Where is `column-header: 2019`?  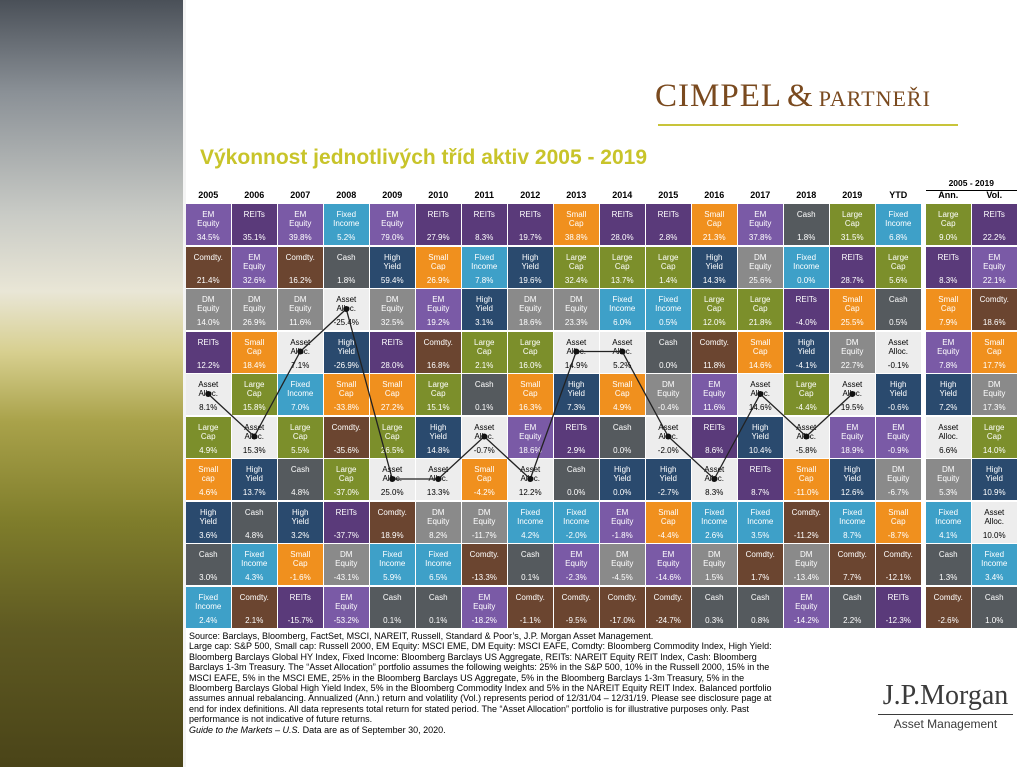
column-header: 2019 is located at coordinates (852, 195).